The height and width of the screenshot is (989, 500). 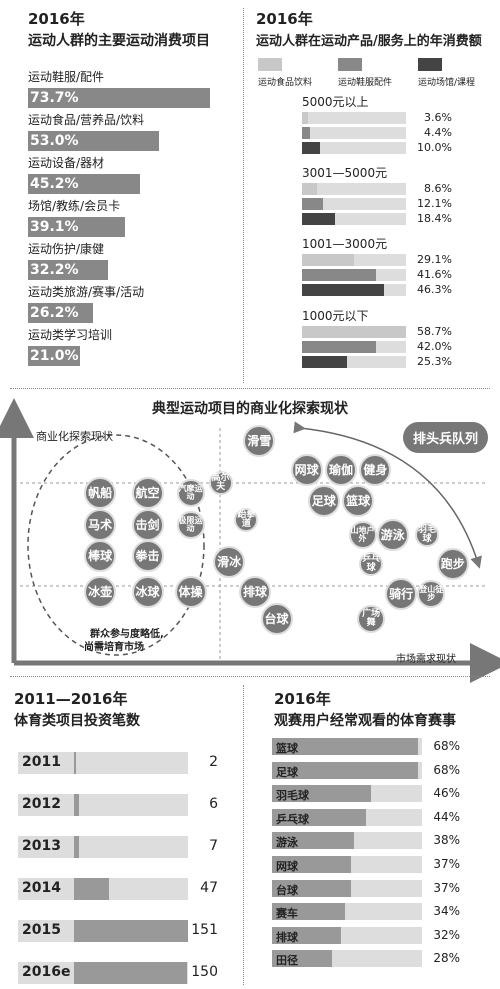 I want to click on p5-category-label: 赛车, so click(x=287, y=914).